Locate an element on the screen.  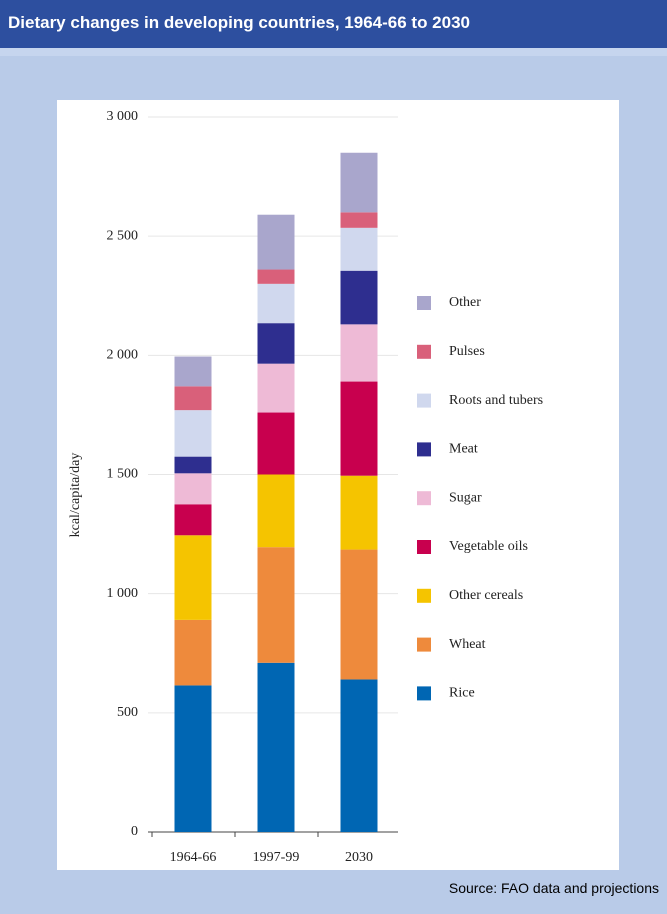
y-tick-label: 1 500 is located at coordinates (123, 474).